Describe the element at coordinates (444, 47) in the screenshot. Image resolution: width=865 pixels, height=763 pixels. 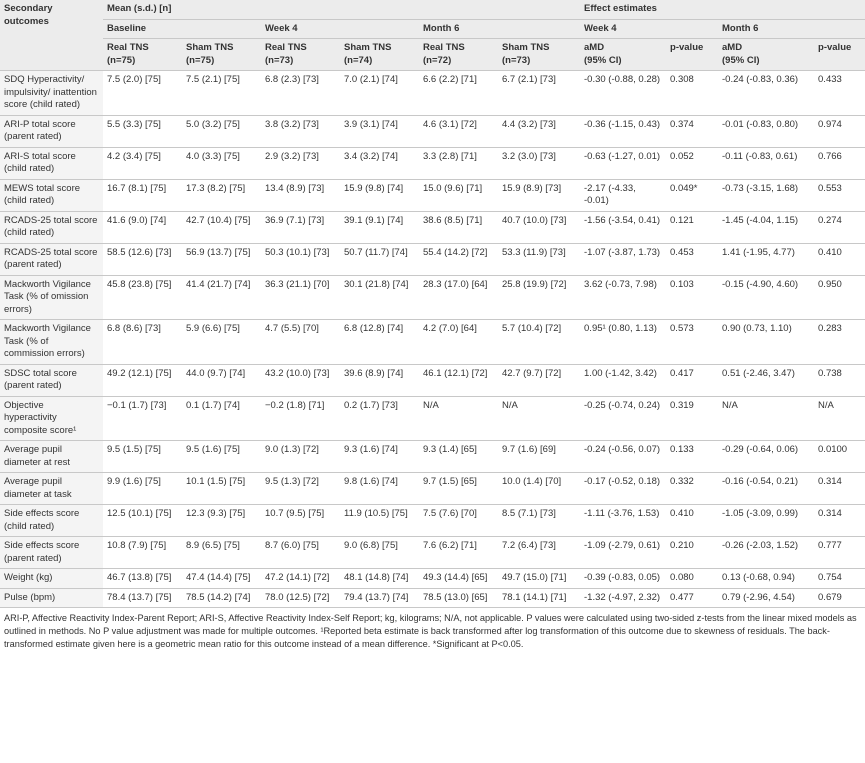
I see `column-header-line: Real TNS` at that location.